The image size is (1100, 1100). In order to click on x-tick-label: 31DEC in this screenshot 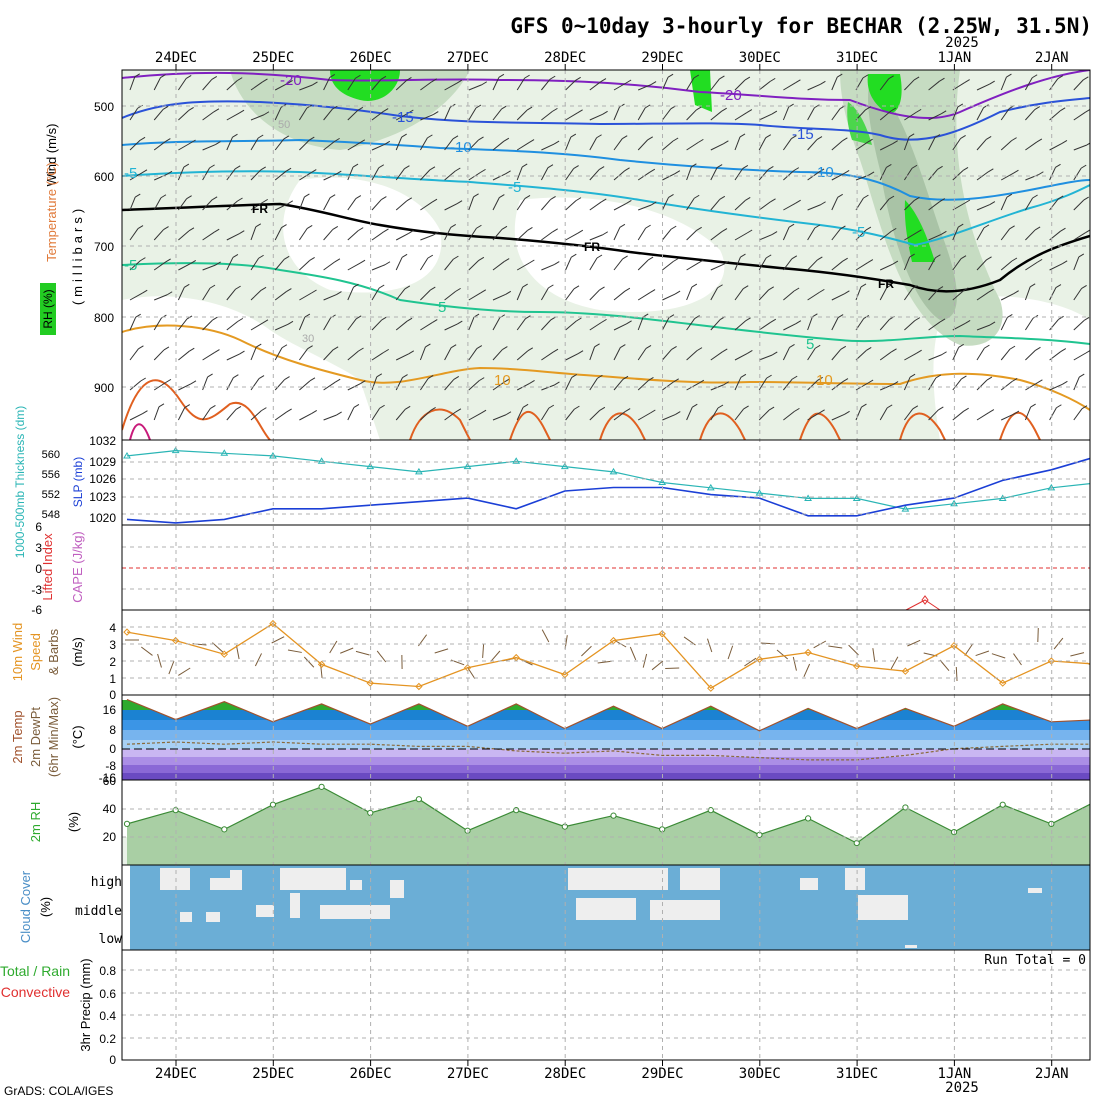, I will do `click(857, 1074)`.